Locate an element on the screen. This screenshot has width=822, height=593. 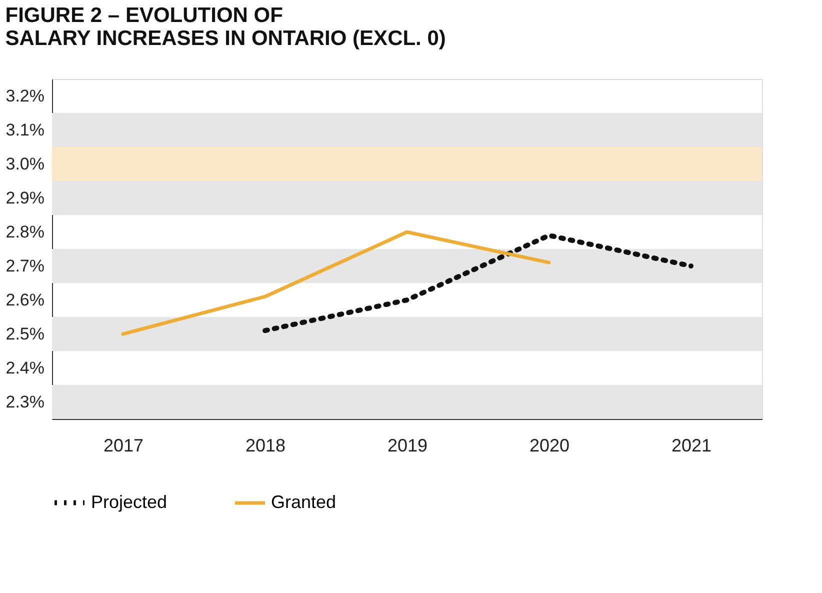
y-tick-label: 3.1% is located at coordinates (25, 130).